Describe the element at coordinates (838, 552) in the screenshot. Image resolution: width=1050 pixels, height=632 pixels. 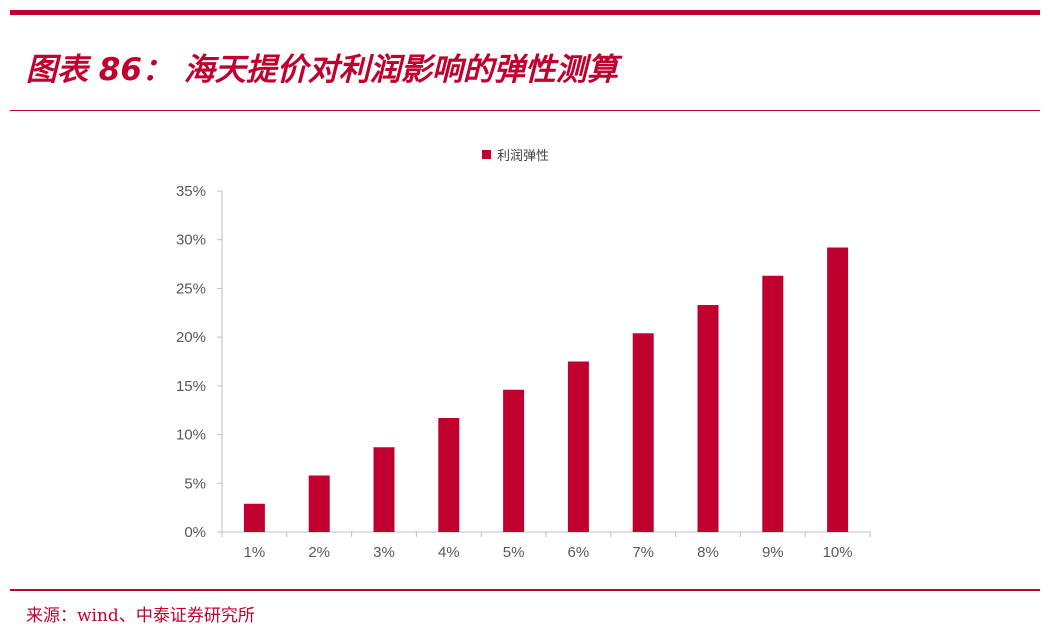
I see `x-tick-label: 10%` at that location.